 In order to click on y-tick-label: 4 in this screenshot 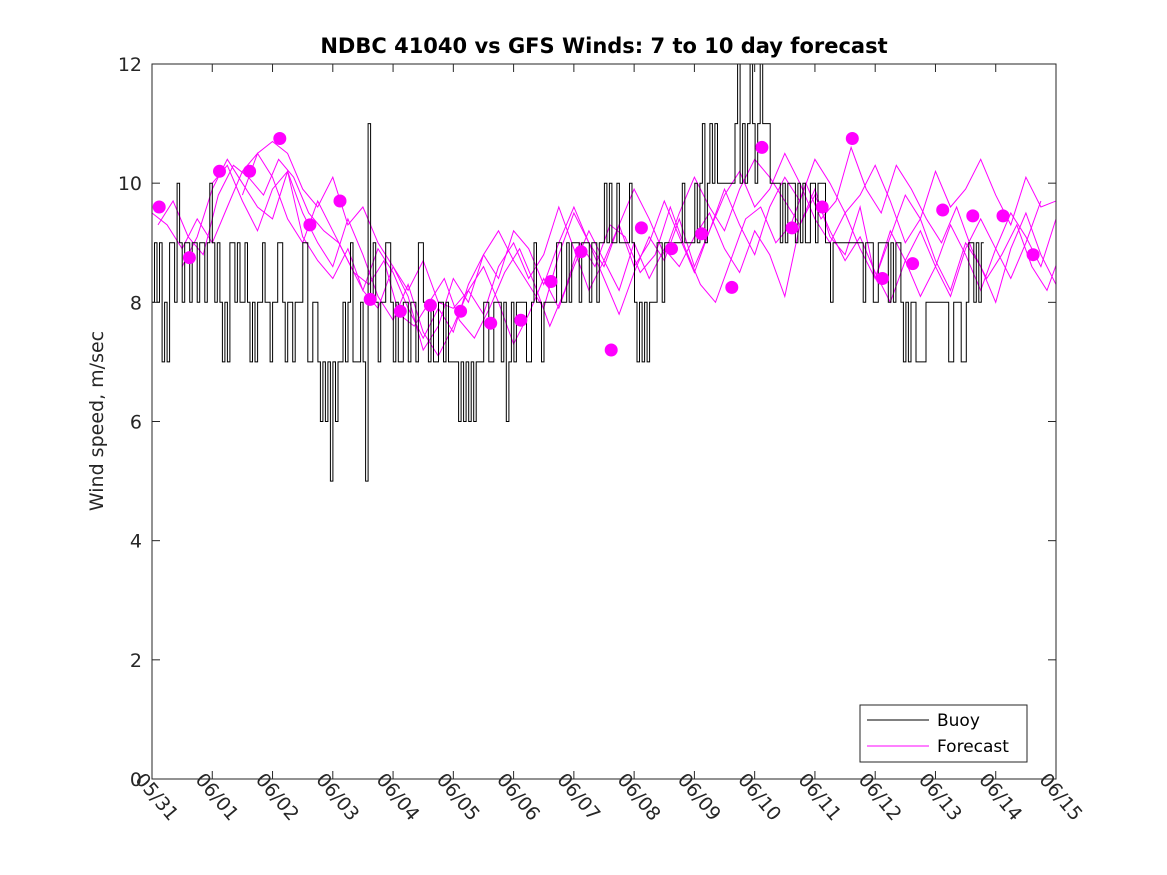, I will do `click(136, 542)`.